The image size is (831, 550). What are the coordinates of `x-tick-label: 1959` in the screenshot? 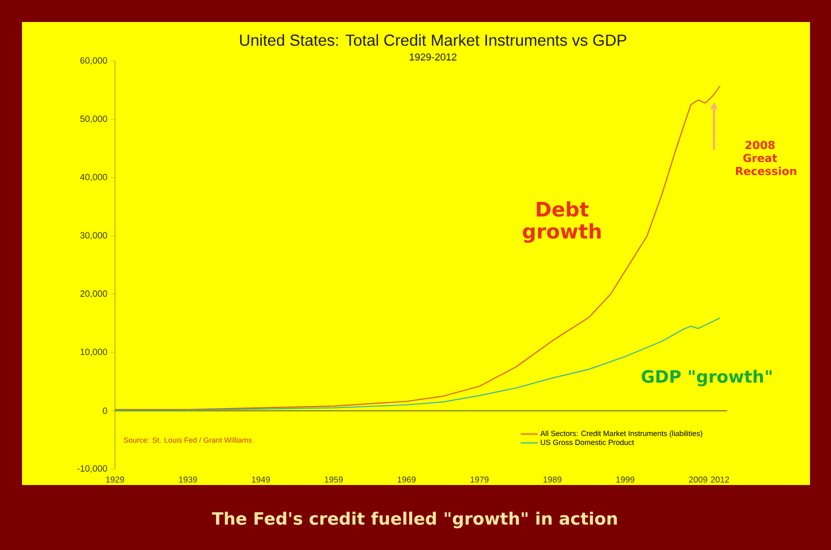 It's located at (333, 479).